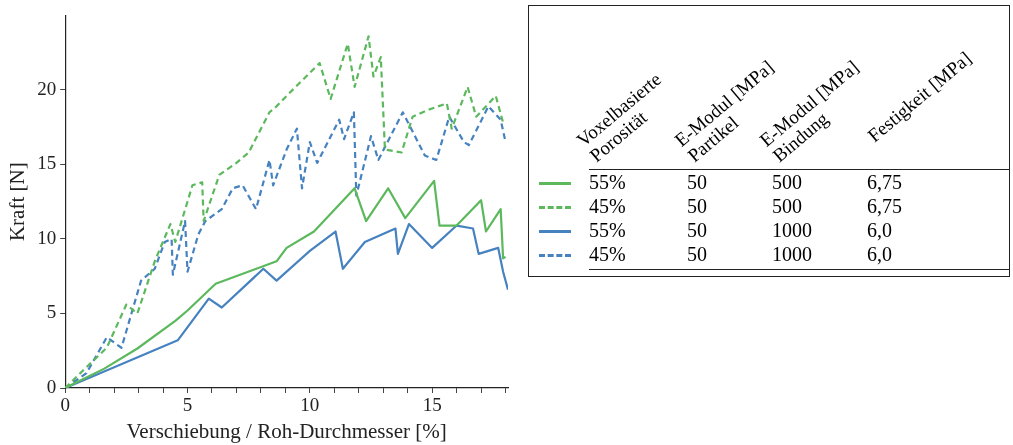 The image size is (1013, 445). Describe the element at coordinates (47, 163) in the screenshot. I see `y-tick-label: 15` at that location.